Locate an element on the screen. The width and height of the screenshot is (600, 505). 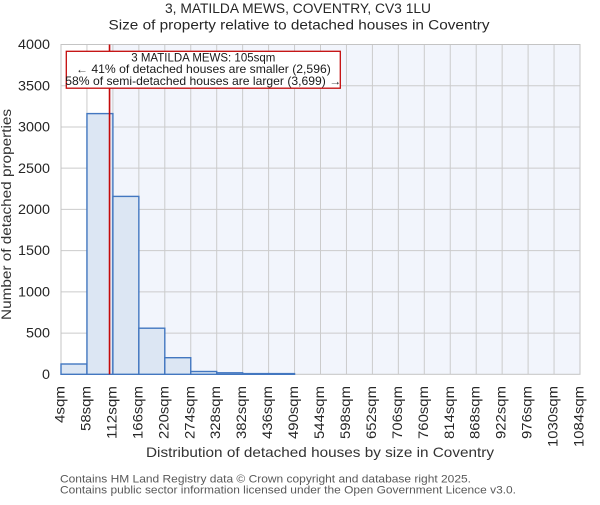
svg-text: 2500 is located at coordinates (34, 168).